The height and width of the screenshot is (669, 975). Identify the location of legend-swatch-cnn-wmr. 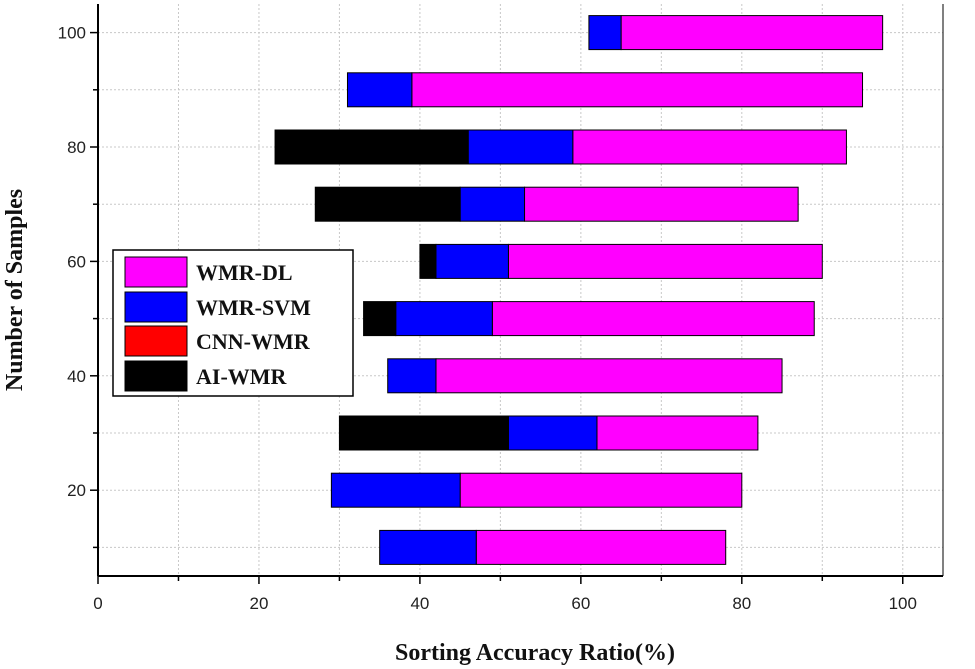
(156, 341).